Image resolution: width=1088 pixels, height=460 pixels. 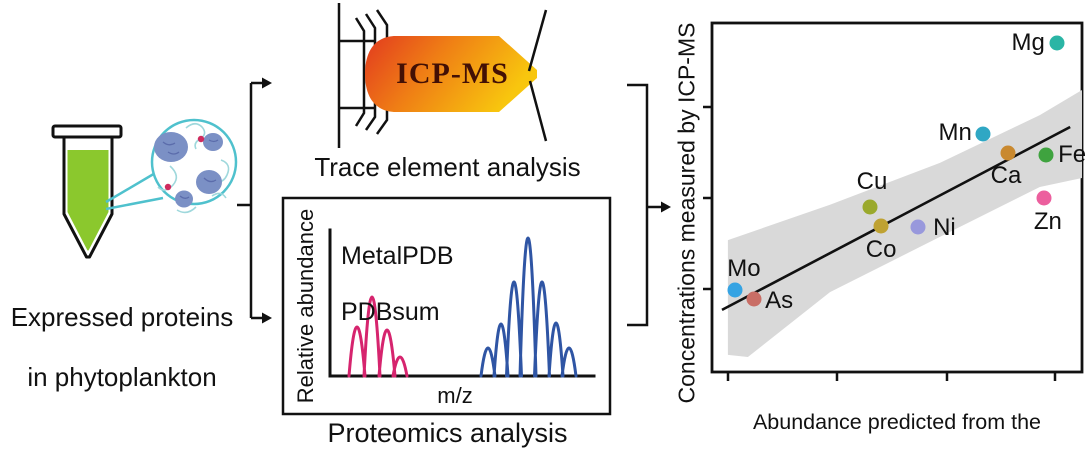 What do you see at coordinates (944, 228) in the screenshot?
I see `scatter-point-label-ni: Ni` at bounding box center [944, 228].